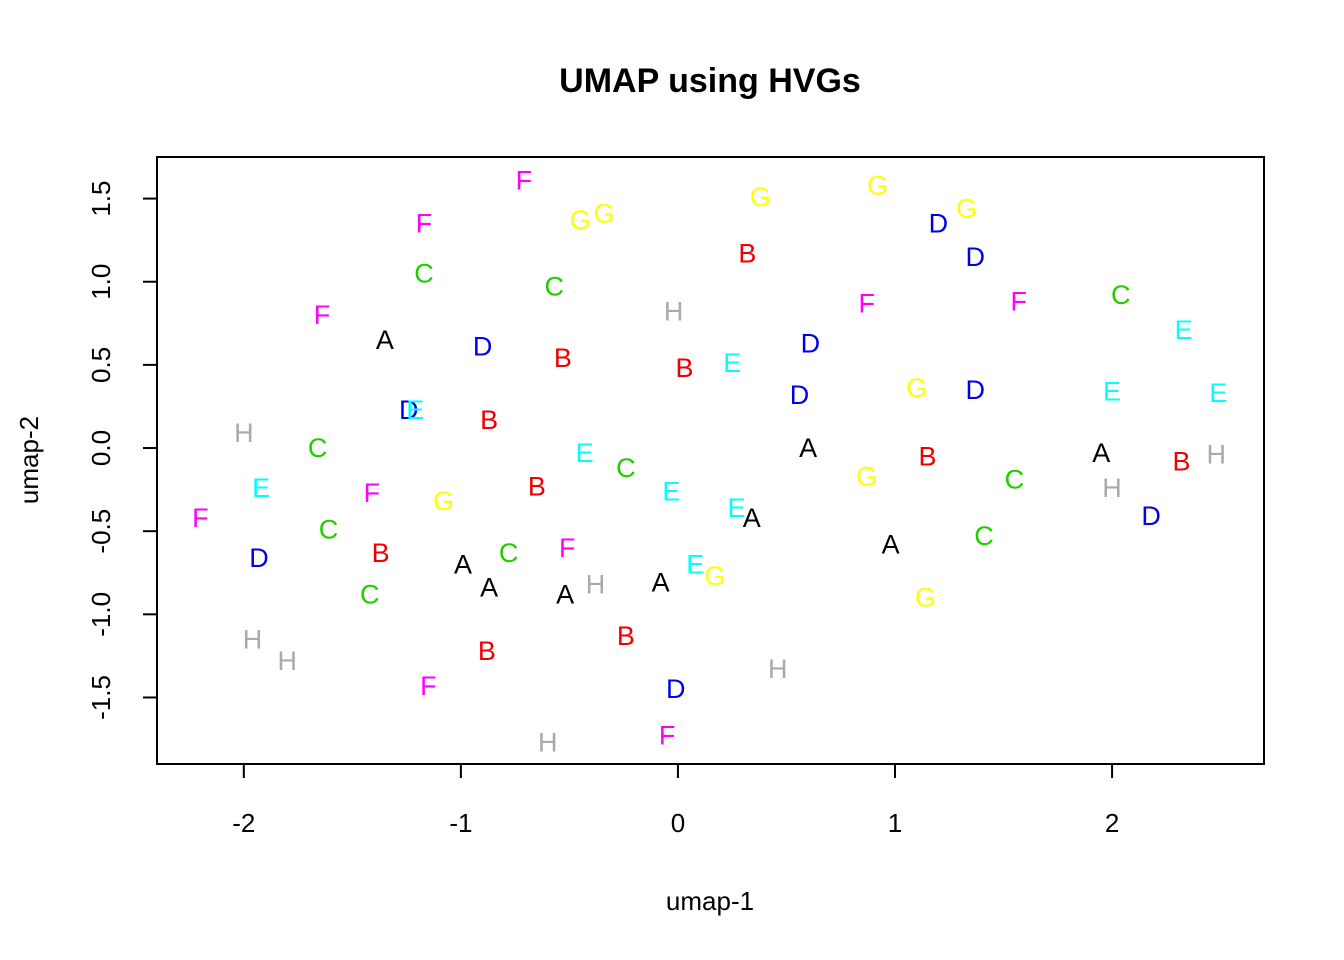  Describe the element at coordinates (101, 448) in the screenshot. I see `y-tick-label: 0.0` at that location.